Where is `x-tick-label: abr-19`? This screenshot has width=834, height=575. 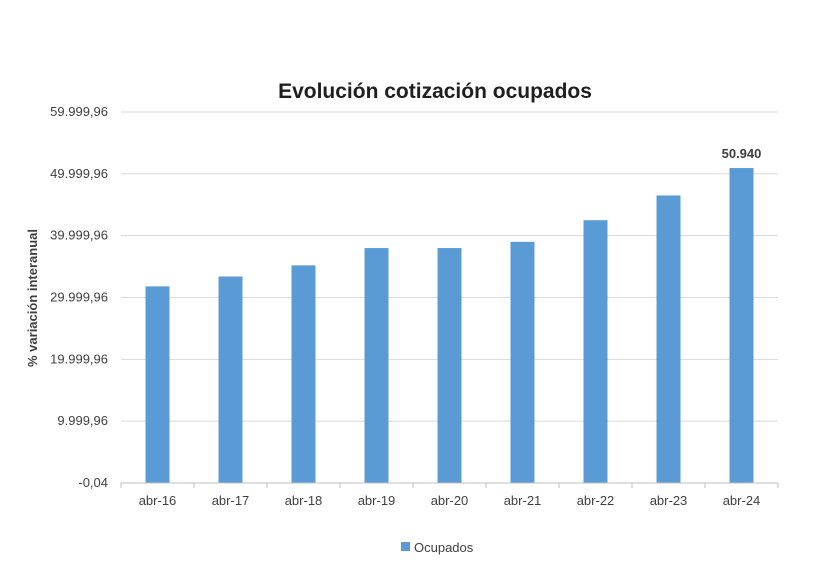
x-tick-label: abr-19 is located at coordinates (377, 500).